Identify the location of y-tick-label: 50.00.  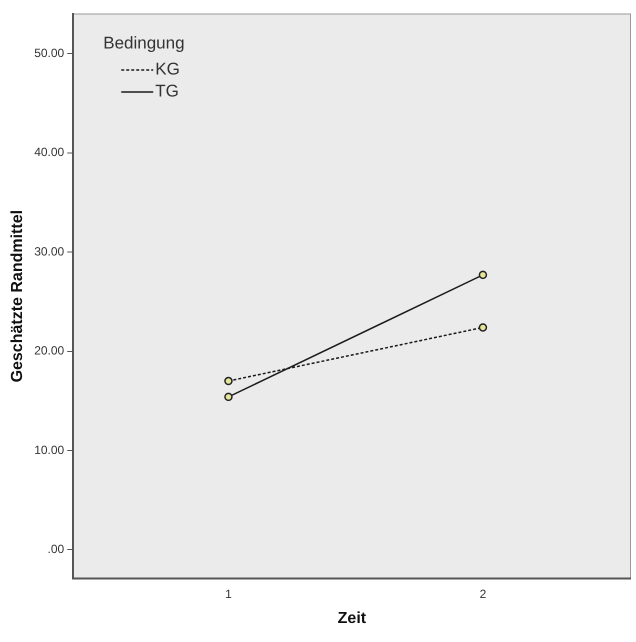
(49, 53).